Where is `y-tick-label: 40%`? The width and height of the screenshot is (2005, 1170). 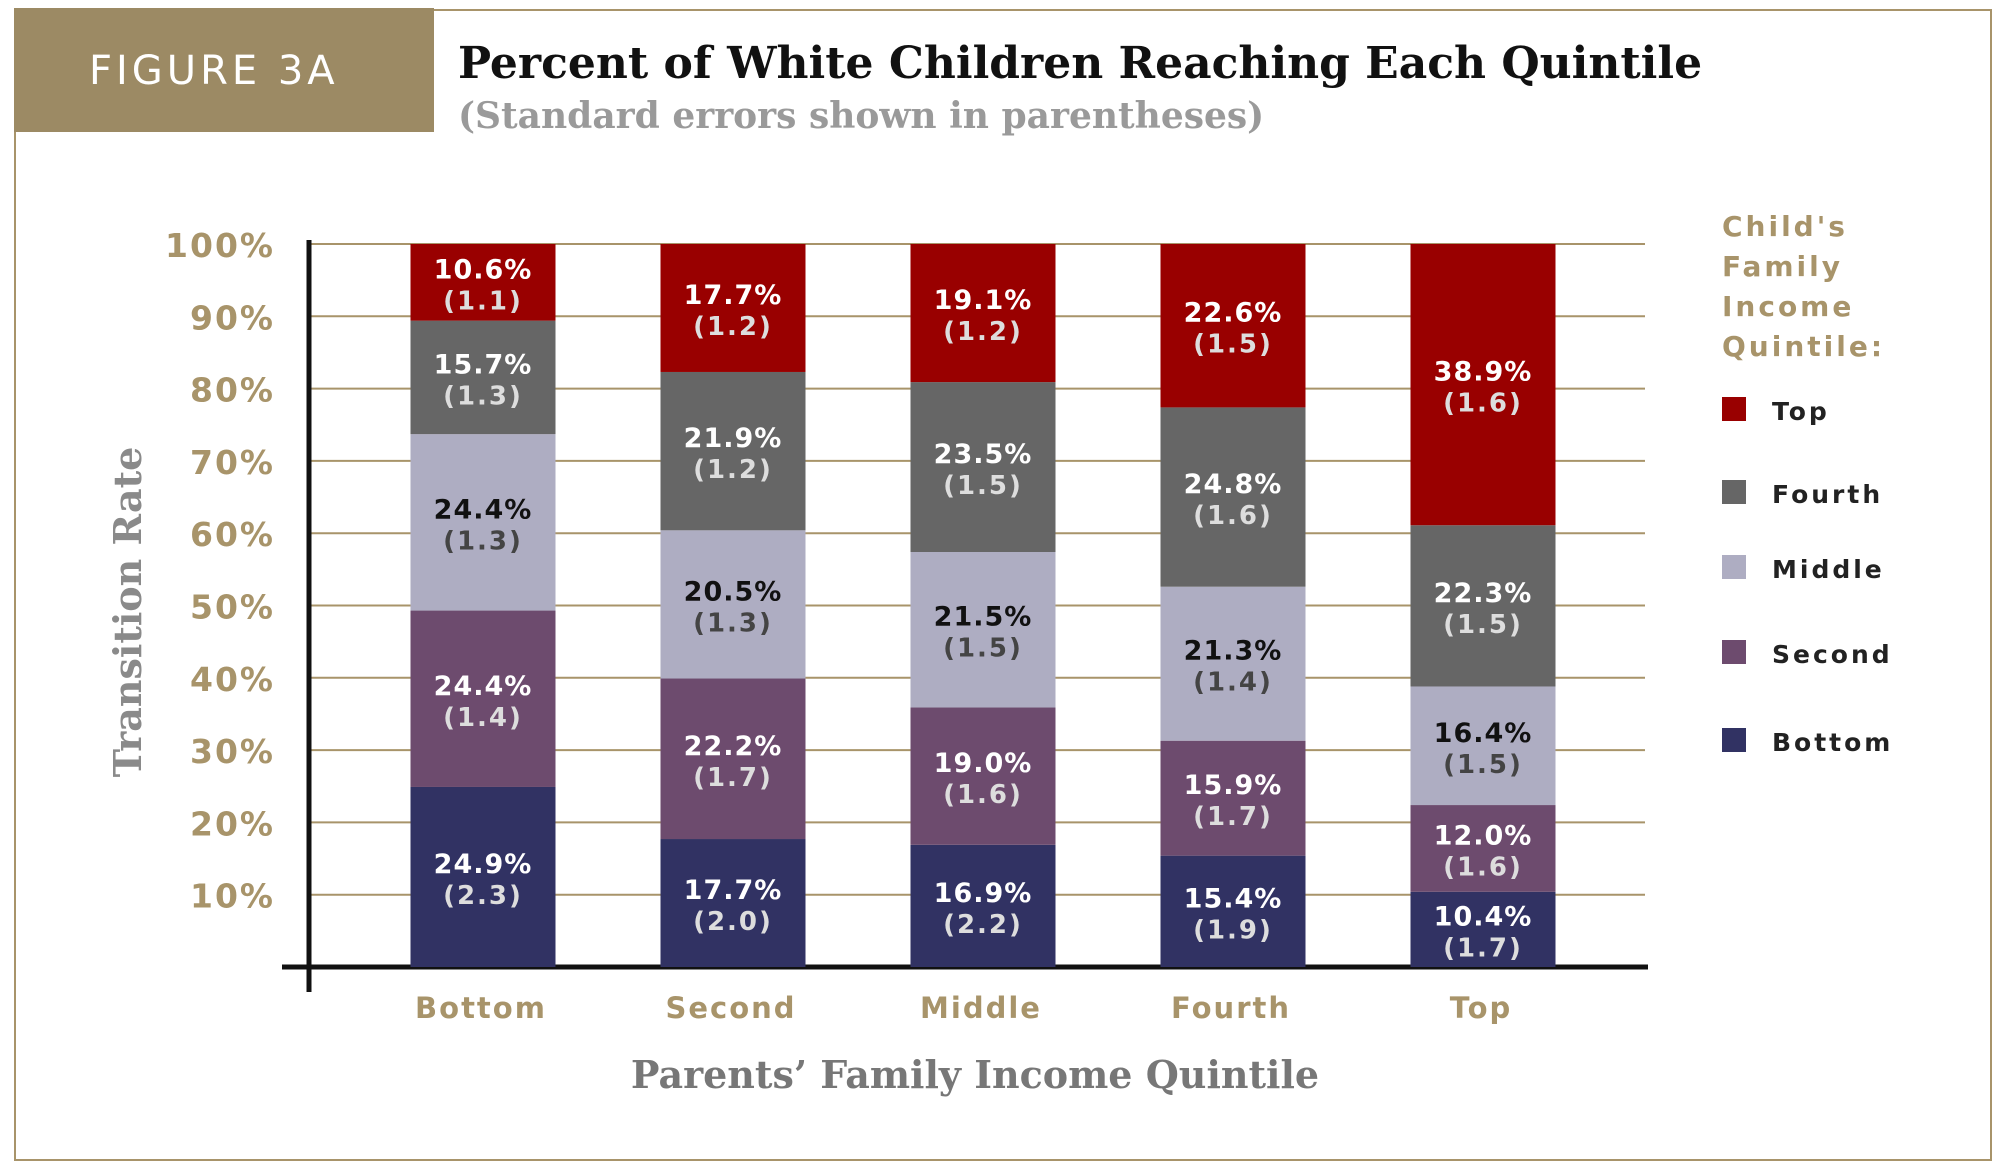 y-tick-label: 40% is located at coordinates (232, 679).